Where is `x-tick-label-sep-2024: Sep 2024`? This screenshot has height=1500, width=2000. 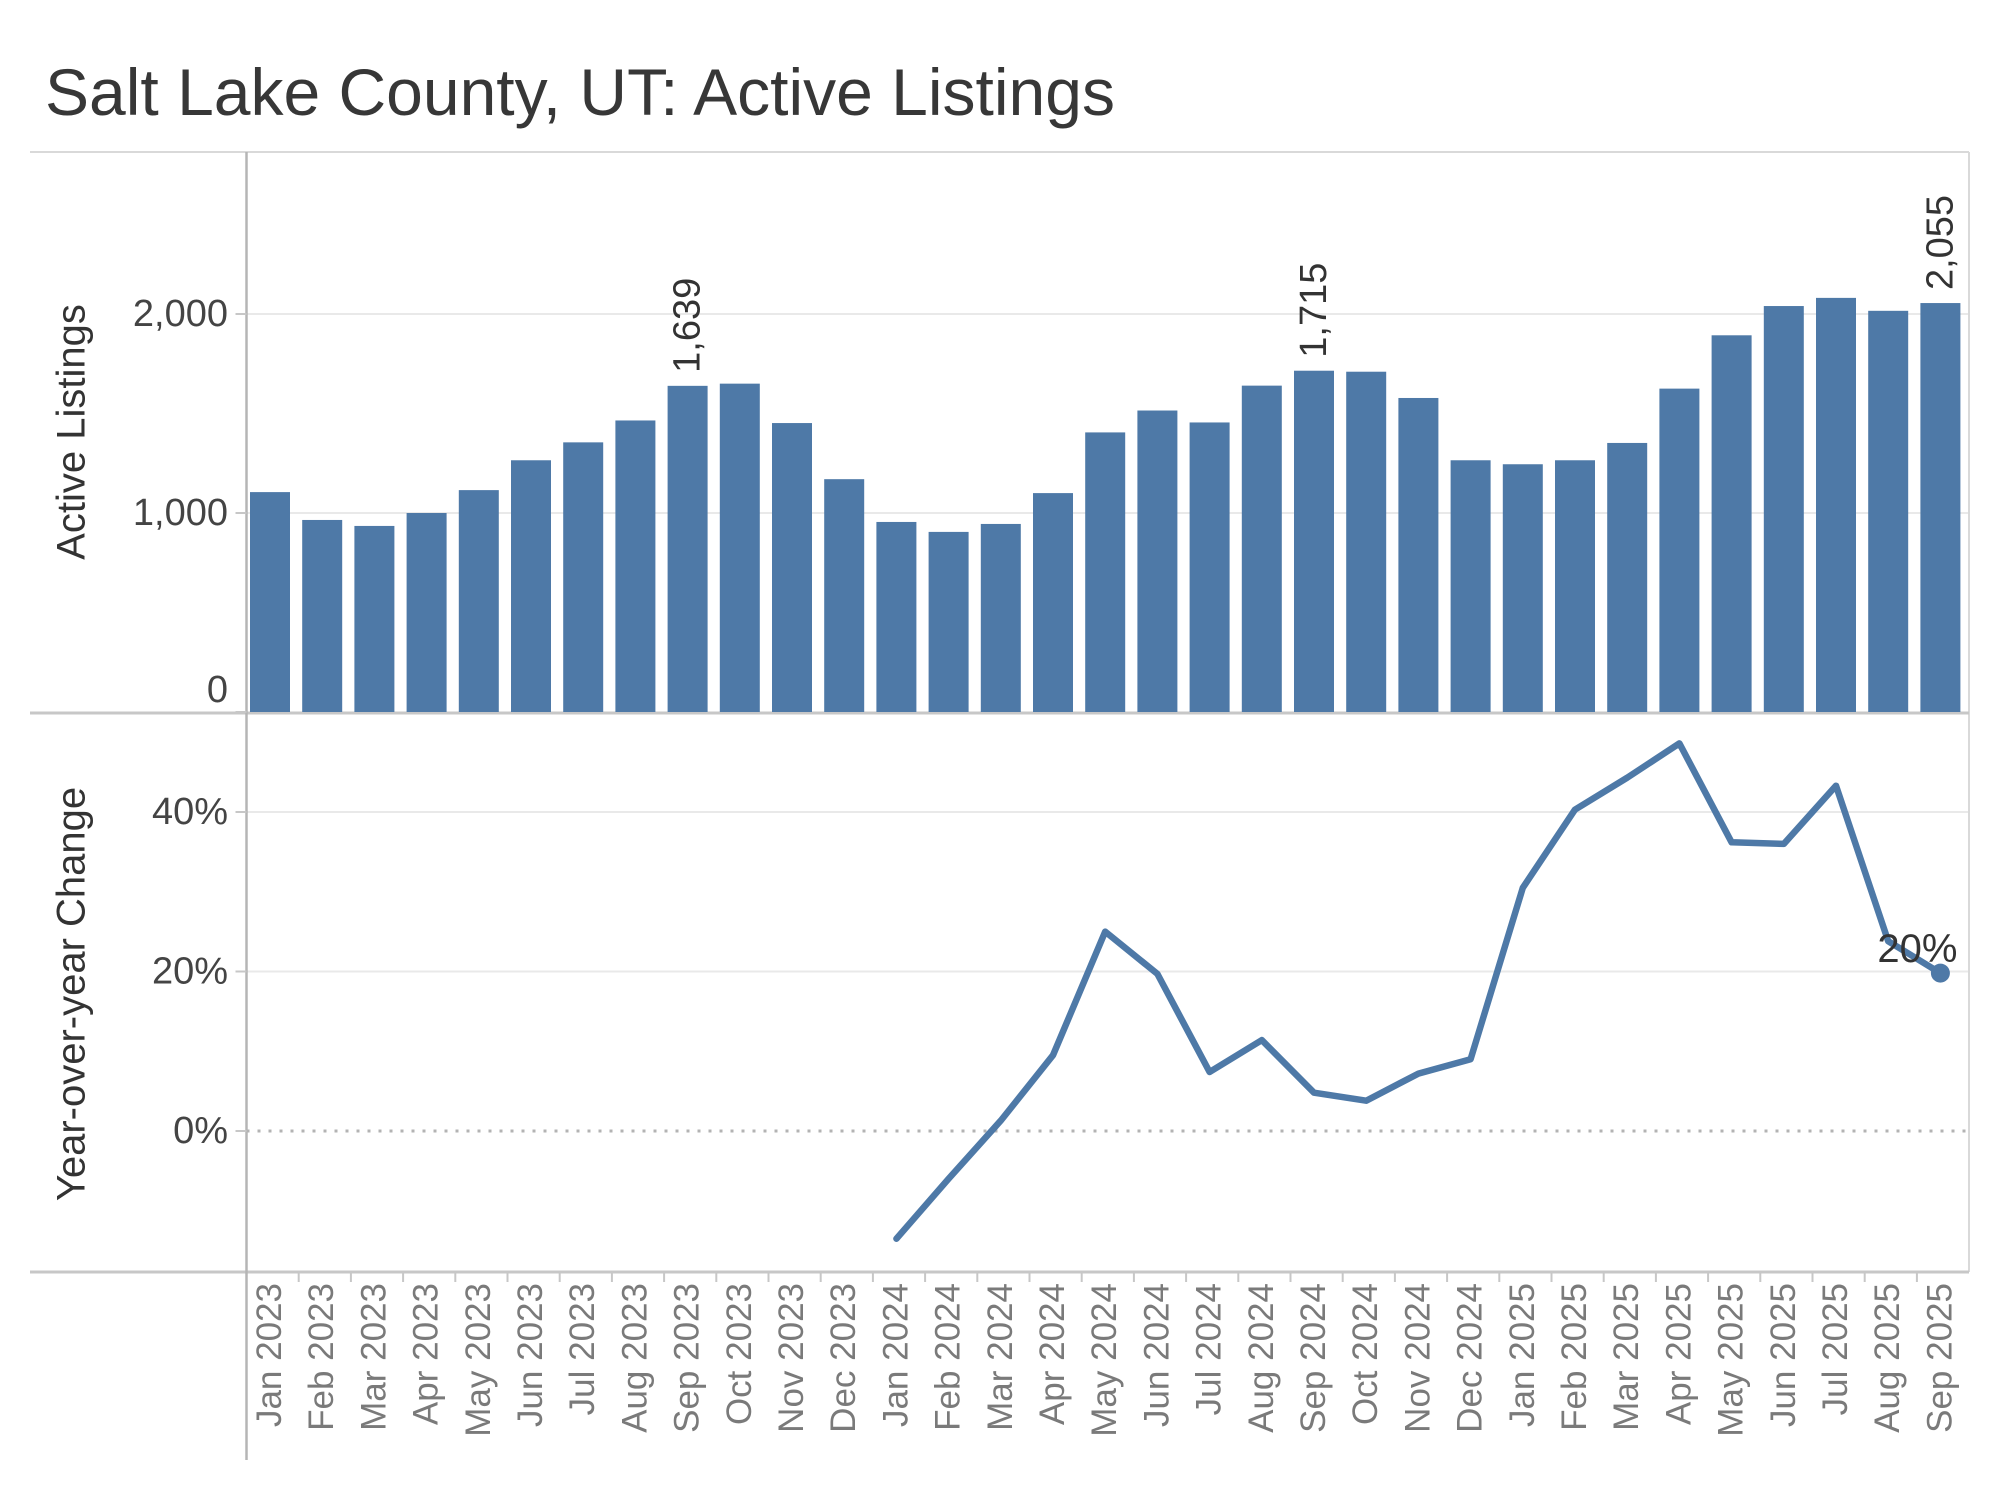 x-tick-label-sep-2024: Sep 2024 is located at coordinates (1313, 1358).